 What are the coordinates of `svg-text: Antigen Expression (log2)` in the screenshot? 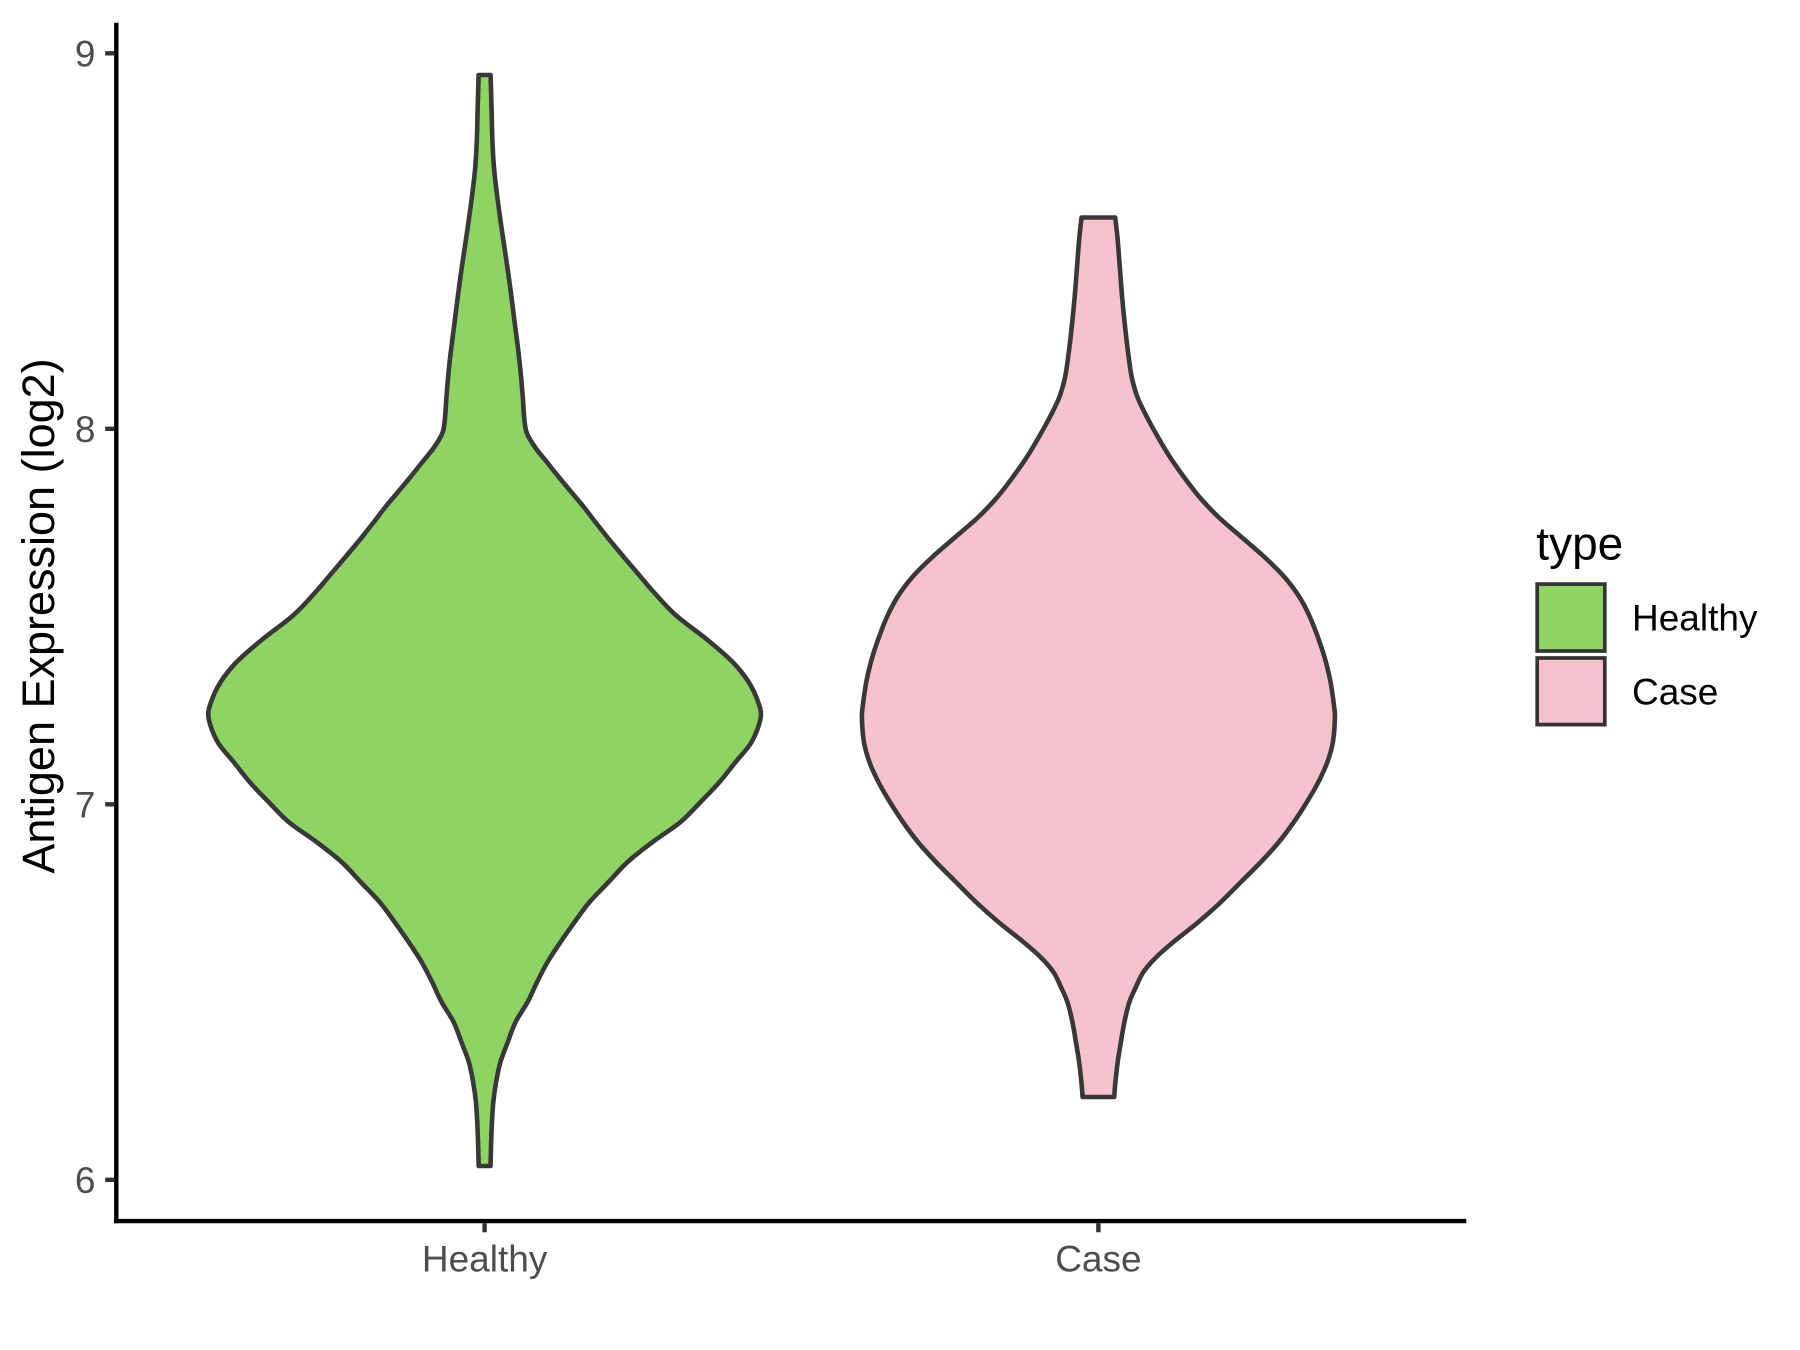 It's located at (38, 615).